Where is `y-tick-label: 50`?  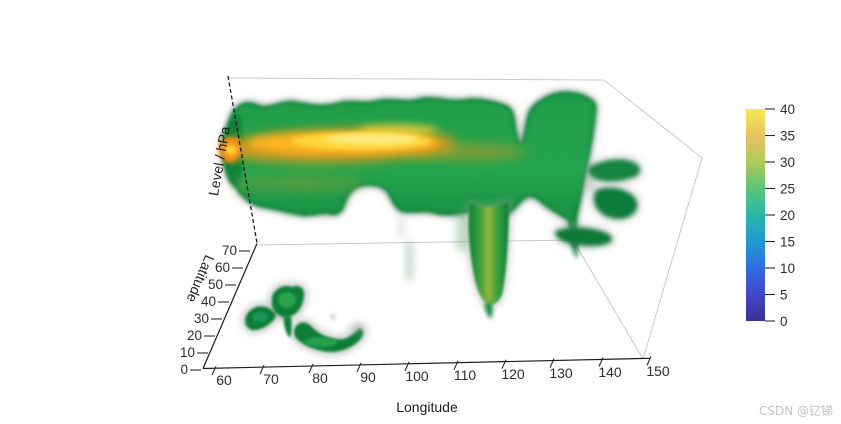 y-tick-label: 50 is located at coordinates (215, 284).